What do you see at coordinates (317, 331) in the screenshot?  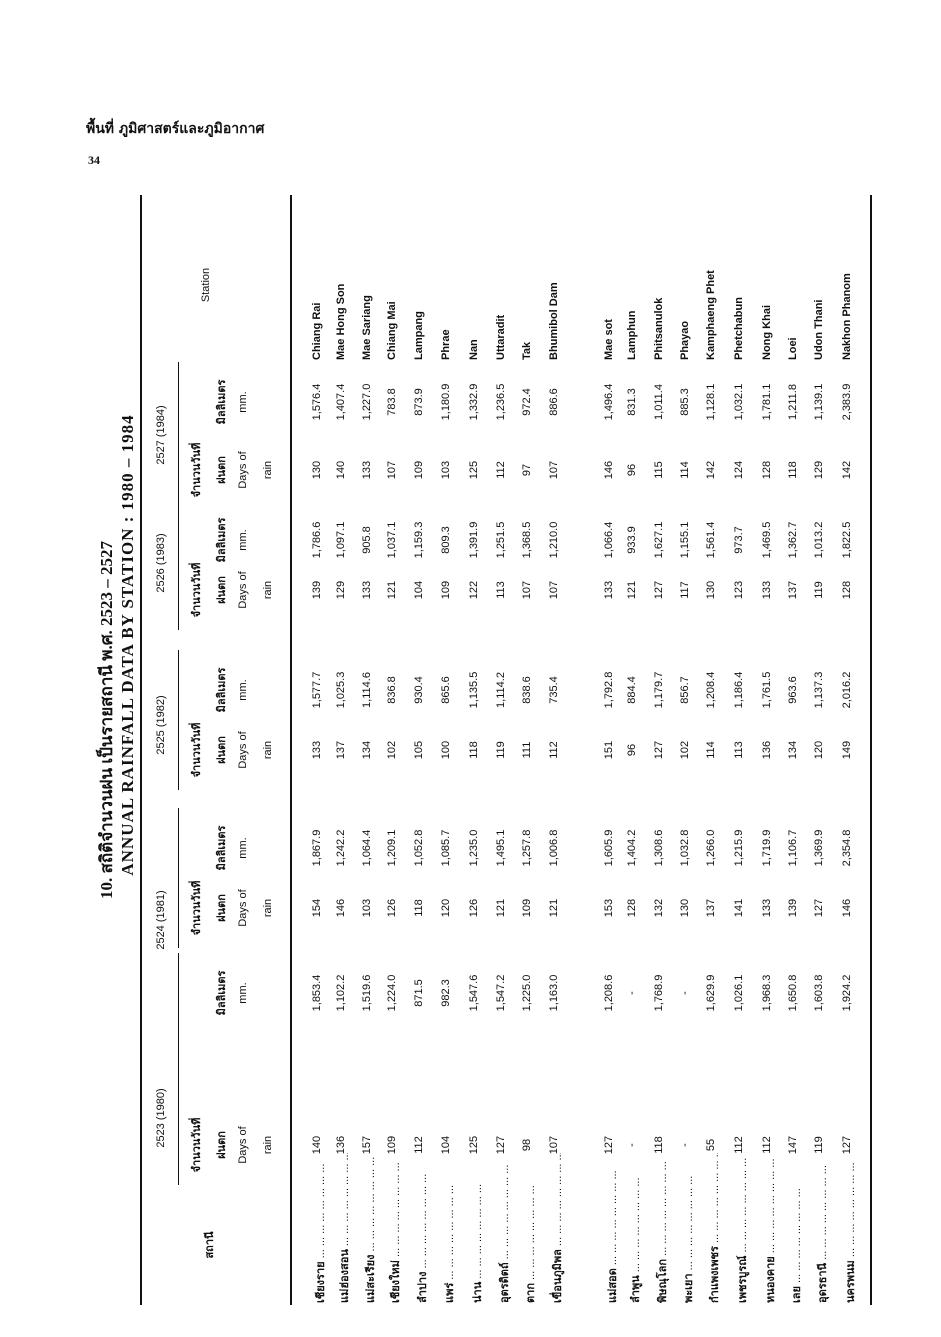 I see `station-english: Chiang Rai` at bounding box center [317, 331].